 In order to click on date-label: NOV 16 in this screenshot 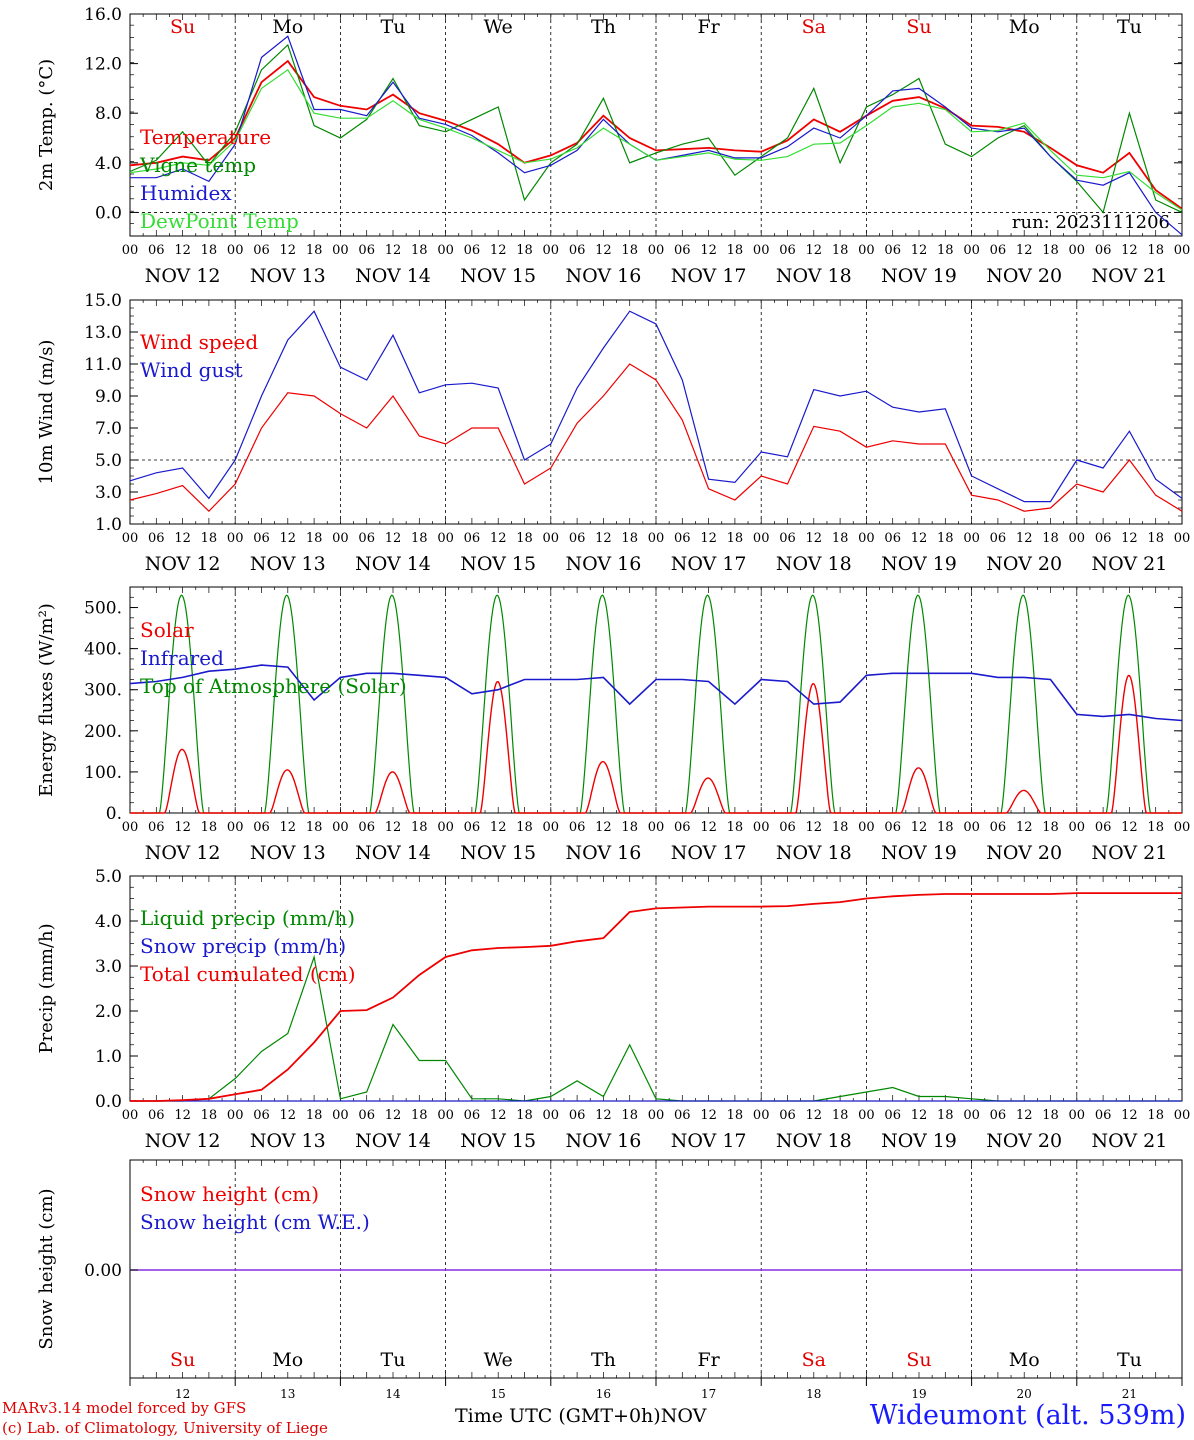, I will do `click(603, 276)`.